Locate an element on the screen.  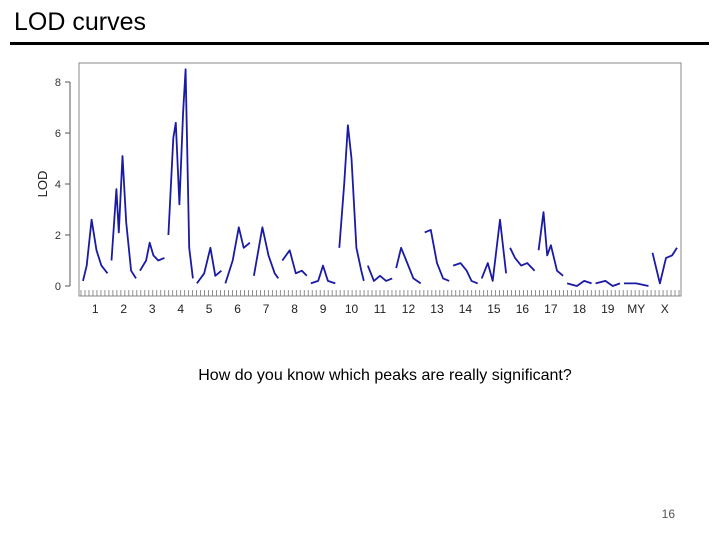
chromosome-label-8: 8 is located at coordinates (294, 309).